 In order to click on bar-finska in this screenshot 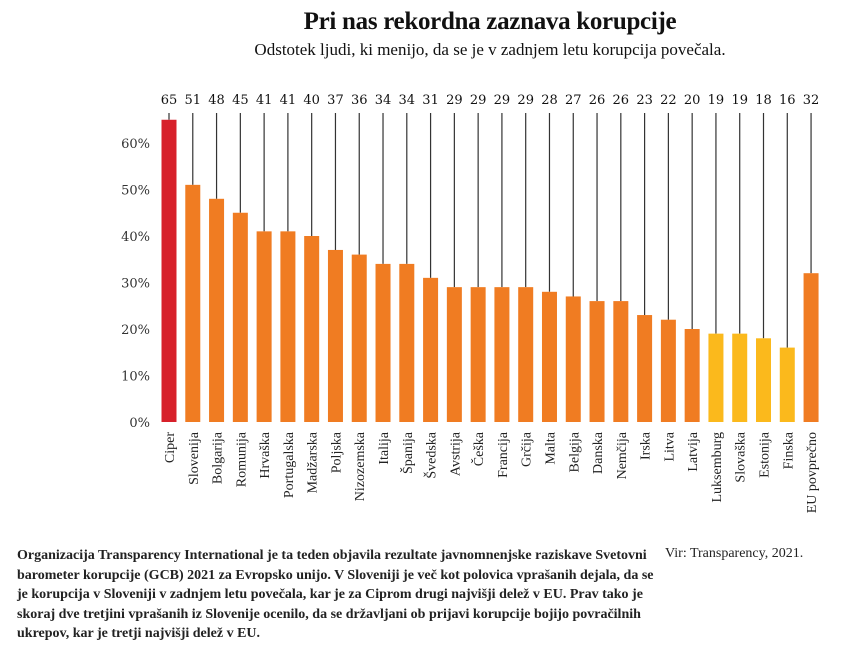, I will do `click(787, 384)`.